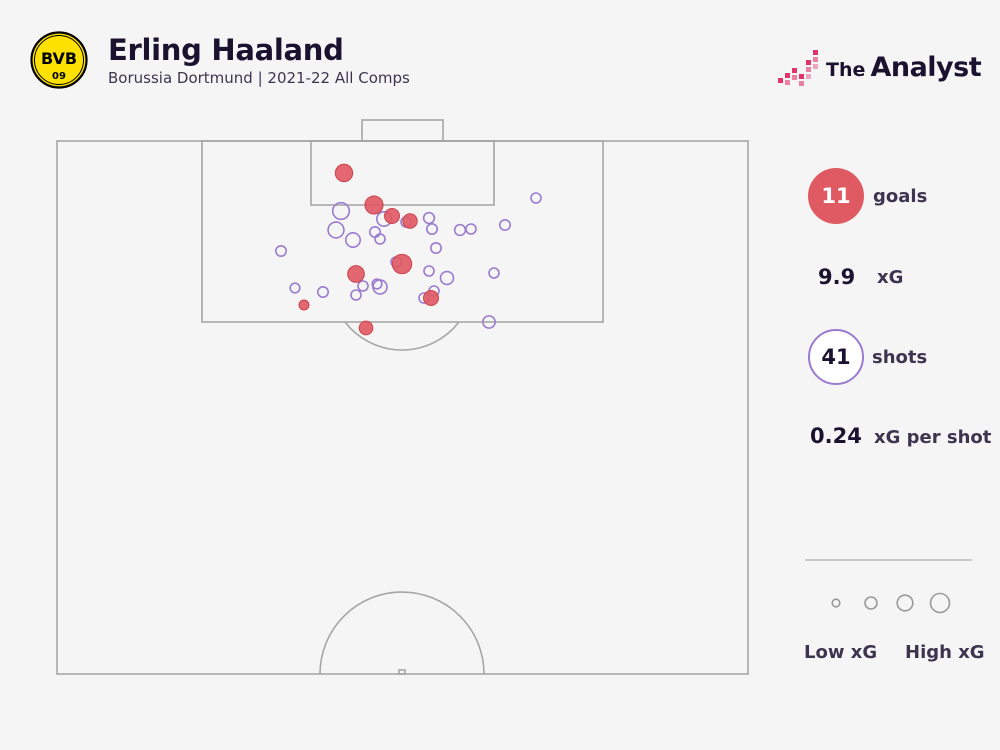 Image resolution: width=1000 pixels, height=750 pixels. I want to click on legend-circle-m, so click(905, 603).